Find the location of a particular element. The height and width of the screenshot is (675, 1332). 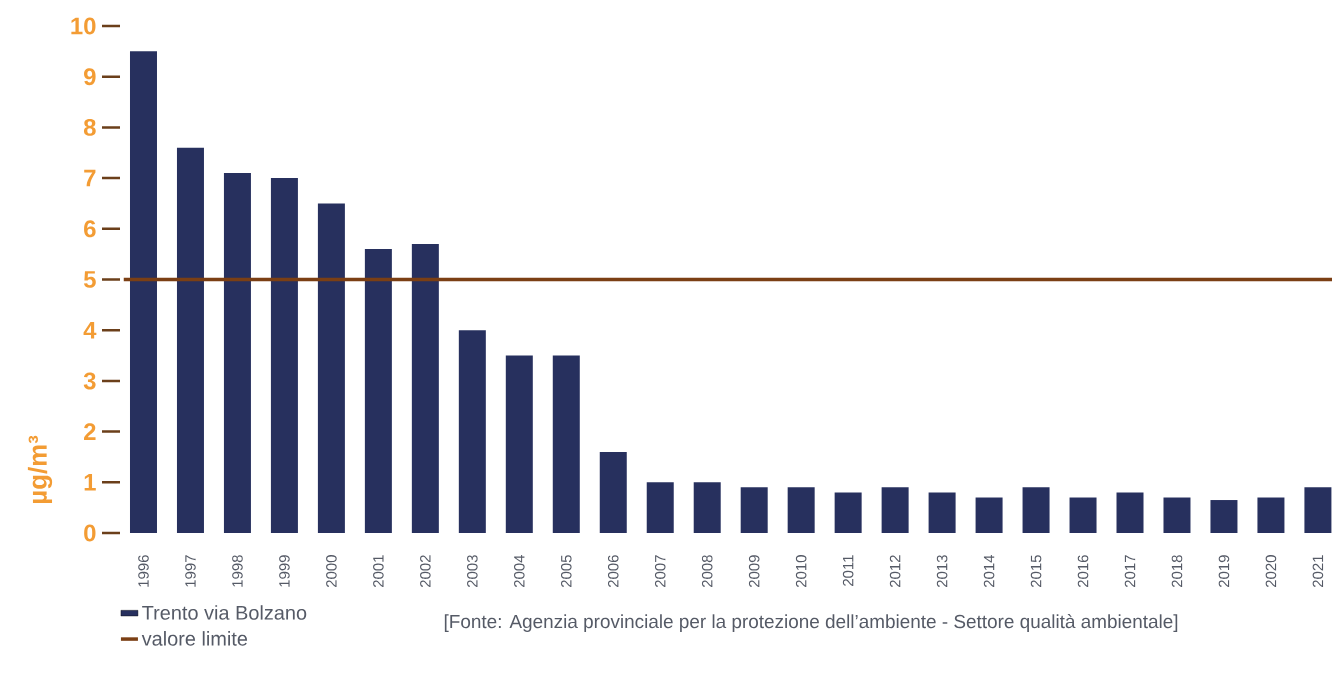

x-tick-label: 2006 is located at coordinates (613, 571).